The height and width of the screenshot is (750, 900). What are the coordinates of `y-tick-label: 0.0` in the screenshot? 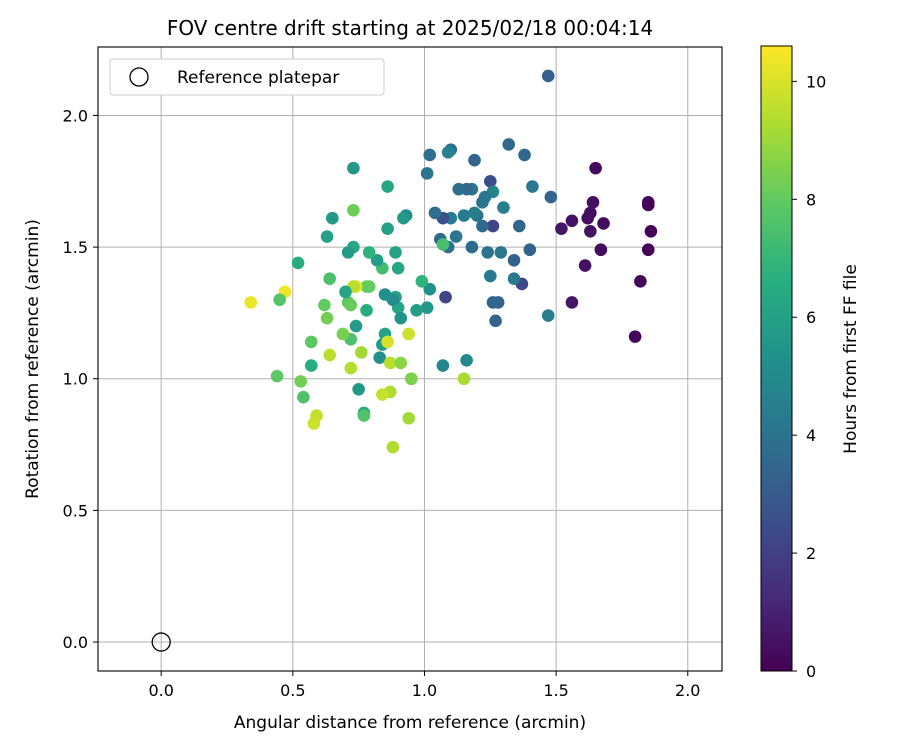 It's located at (75, 642).